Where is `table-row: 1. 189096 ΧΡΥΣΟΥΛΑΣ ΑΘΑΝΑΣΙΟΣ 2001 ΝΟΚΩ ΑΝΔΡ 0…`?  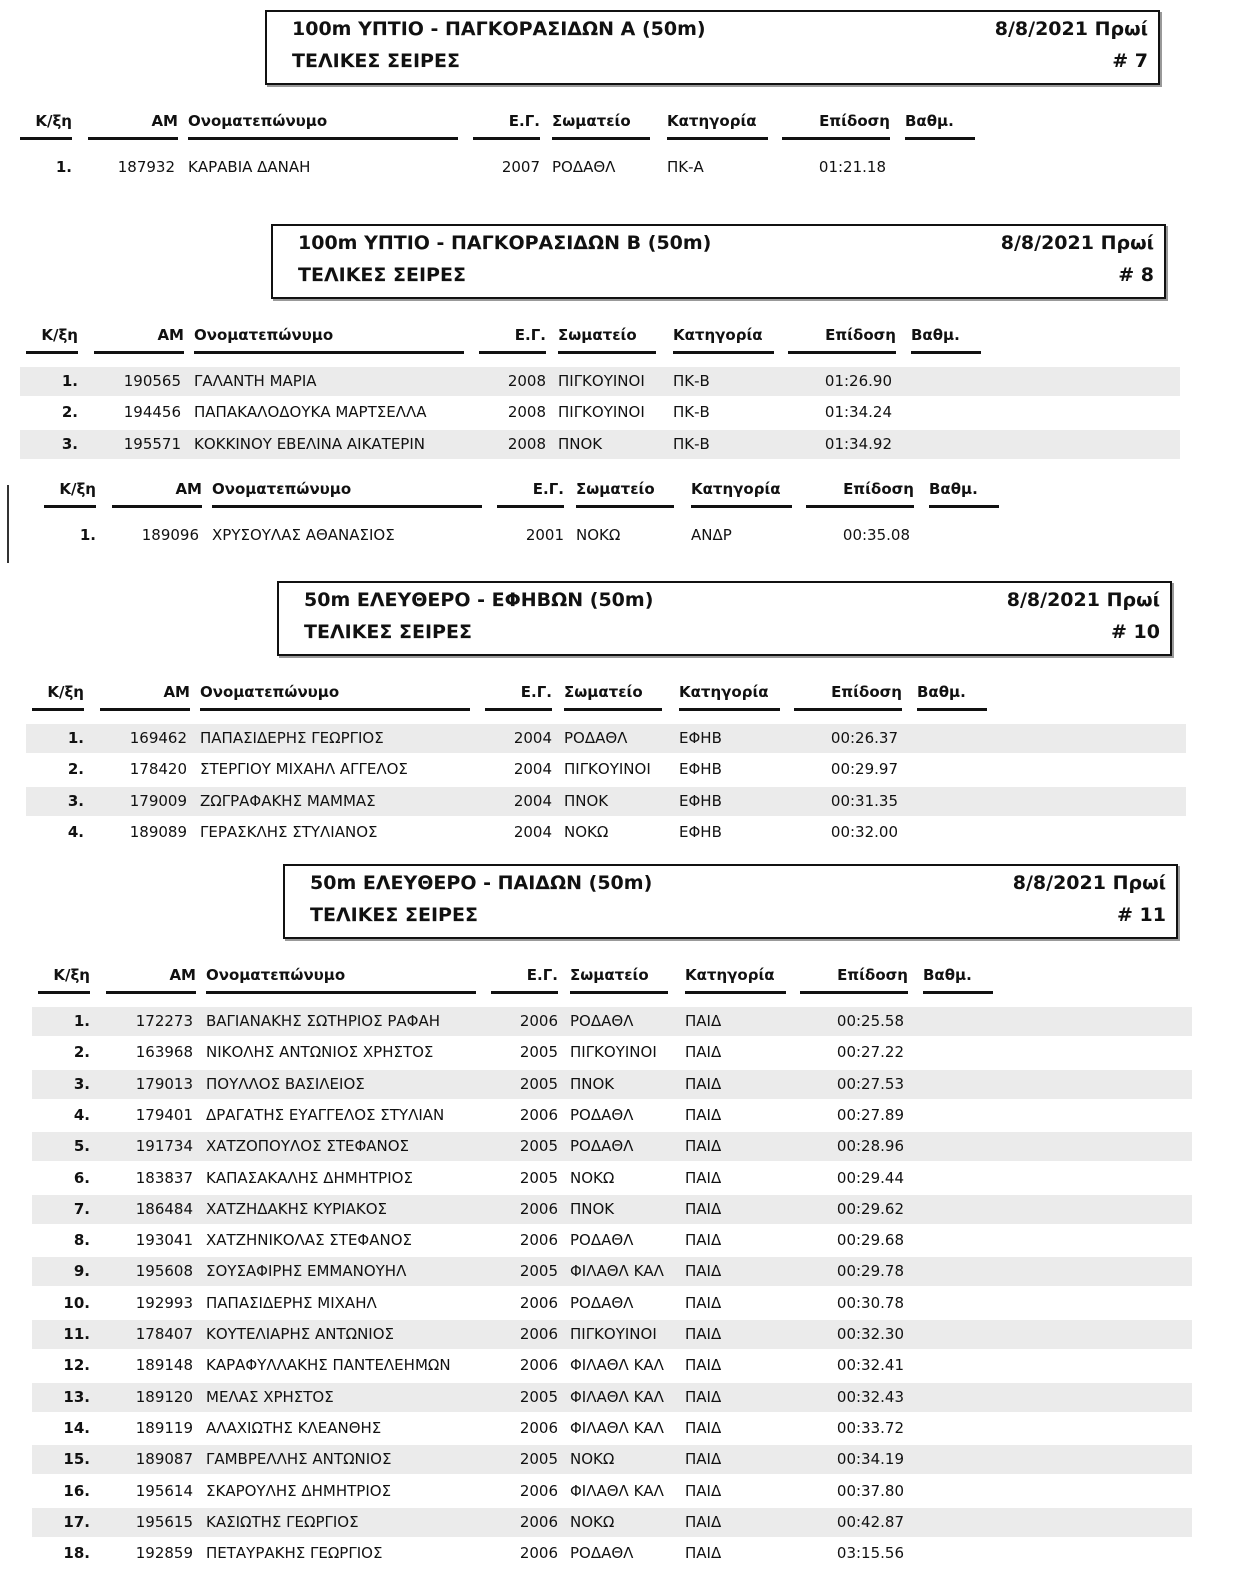
table-row: 1. 189096 ΧΡΥΣΟΥΛΑΣ ΑΘΑΝΑΣΙΟΣ 2001 ΝΟΚΩ ΑΝΔΡ 0… is located at coordinates (618, 535).